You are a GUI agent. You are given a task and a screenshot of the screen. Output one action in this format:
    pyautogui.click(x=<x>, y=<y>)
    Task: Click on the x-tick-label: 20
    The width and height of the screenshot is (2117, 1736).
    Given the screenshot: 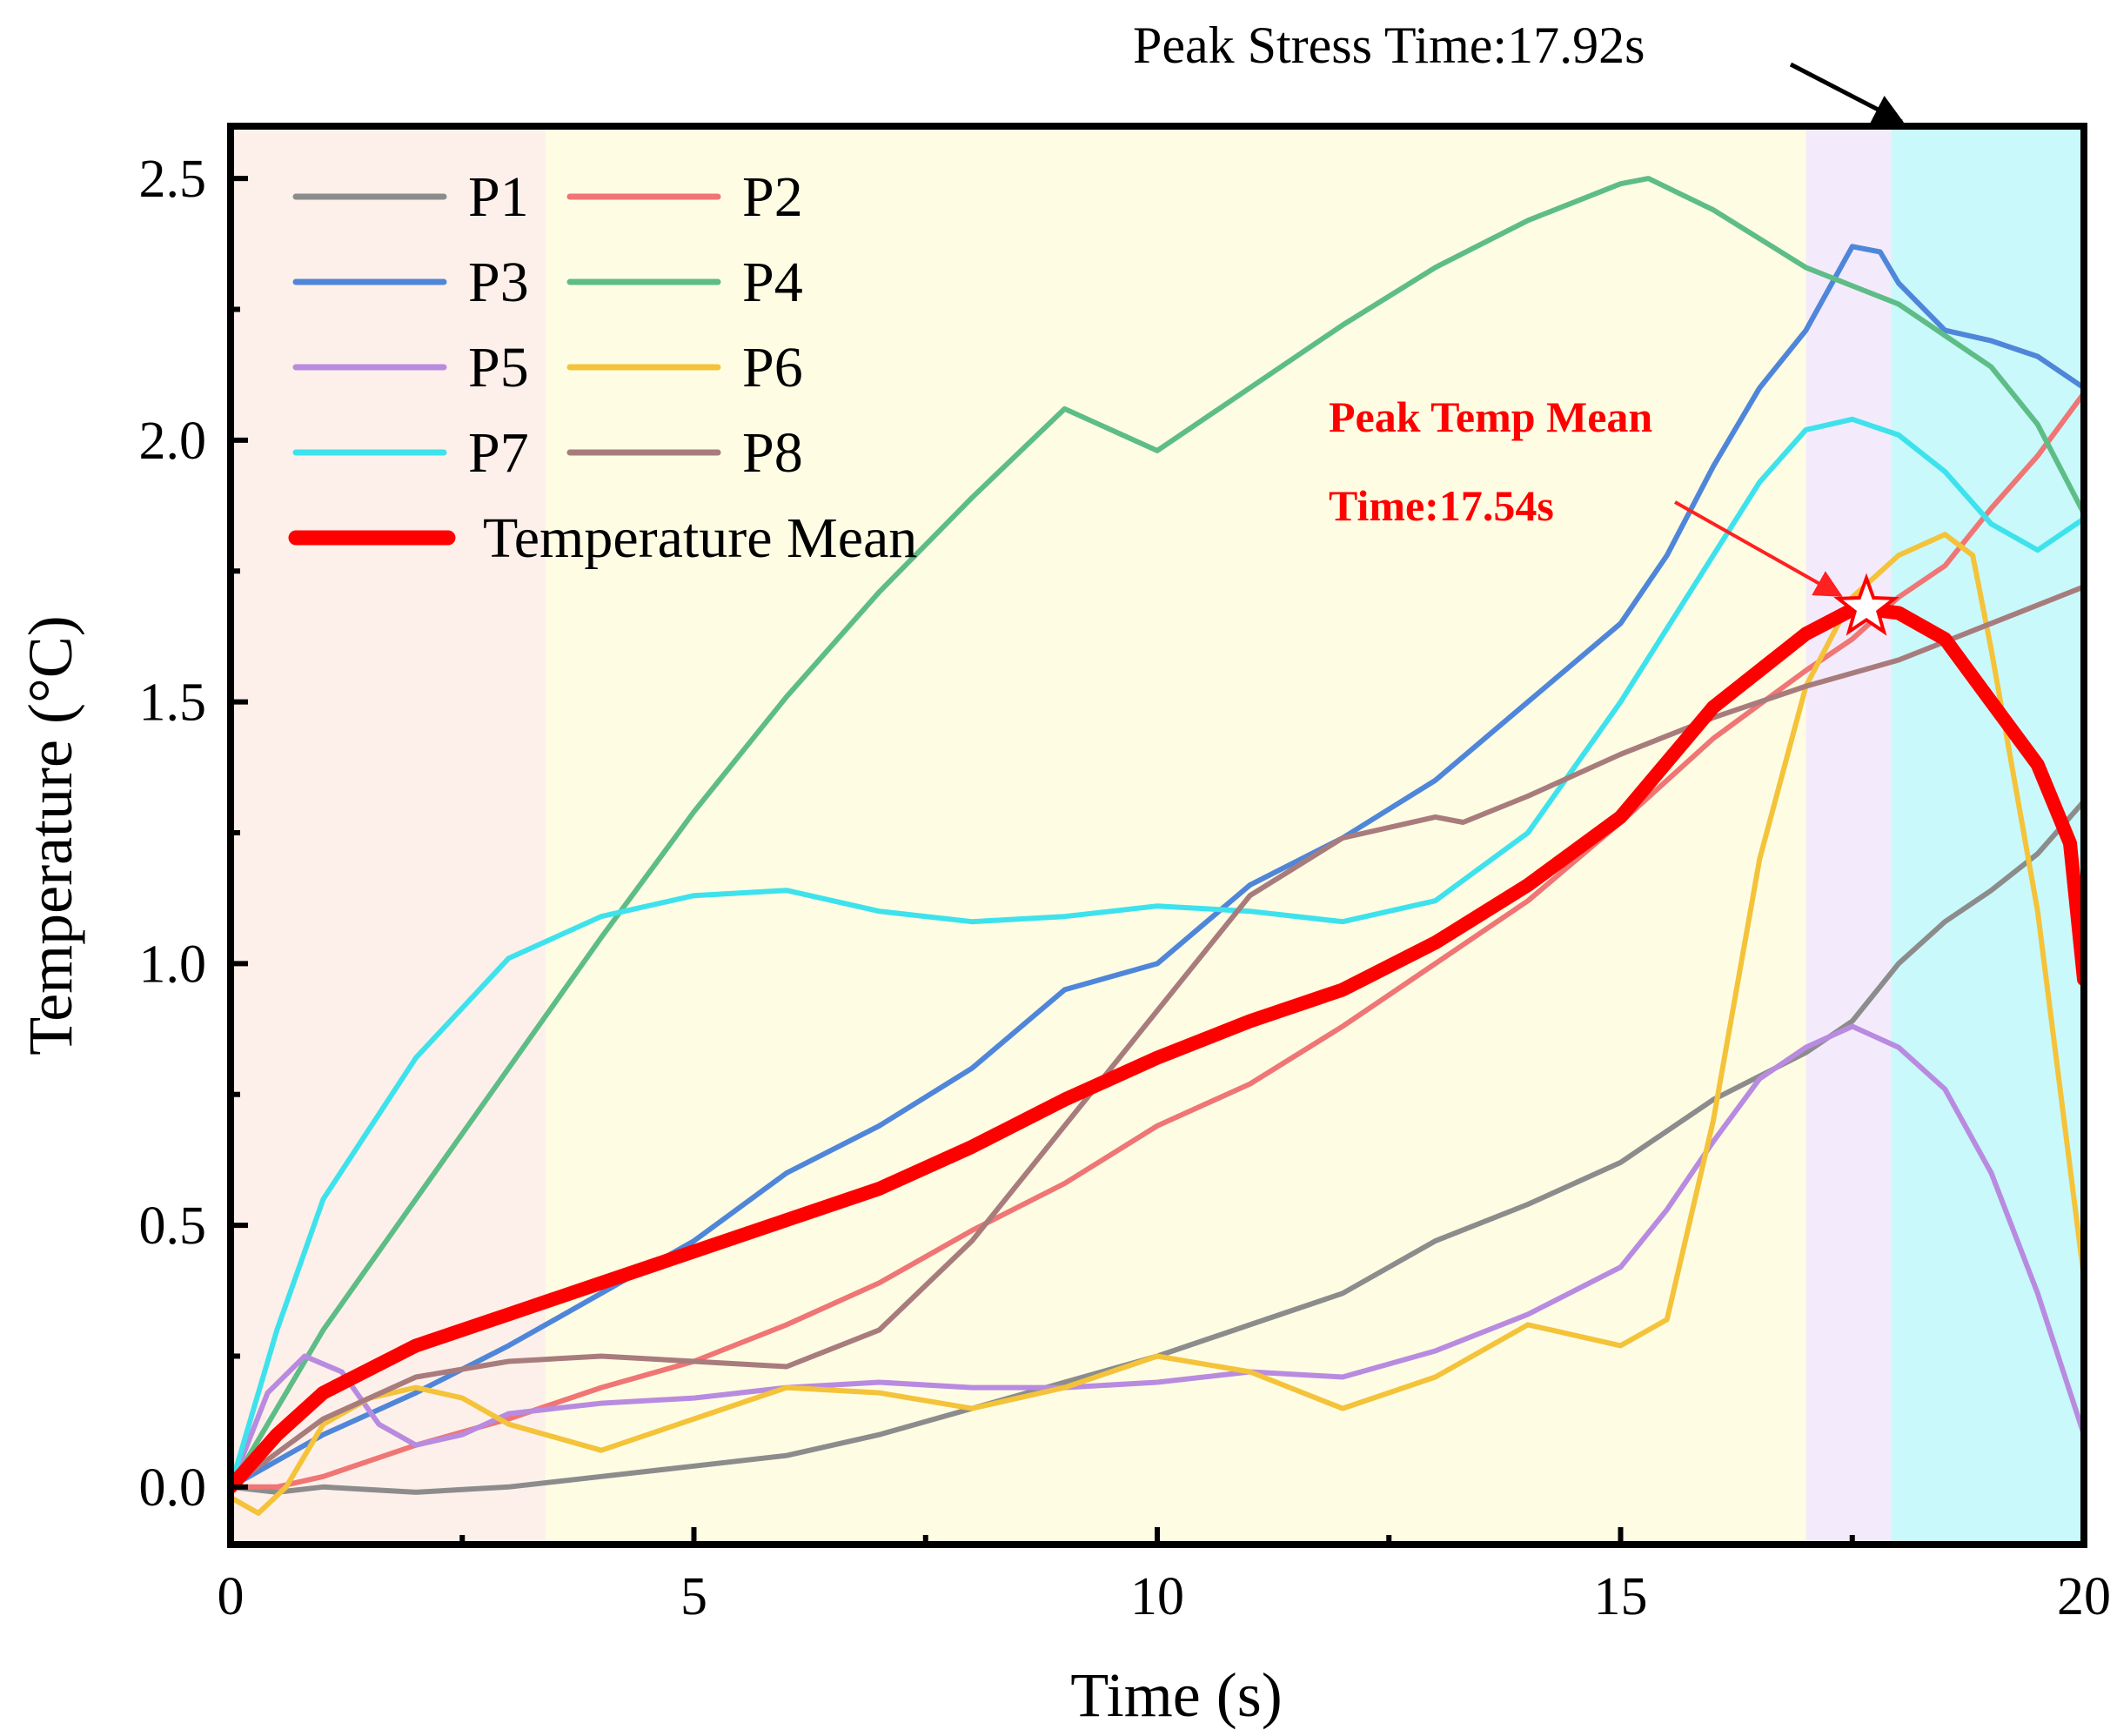 What is the action you would take?
    pyautogui.click(x=2084, y=1596)
    